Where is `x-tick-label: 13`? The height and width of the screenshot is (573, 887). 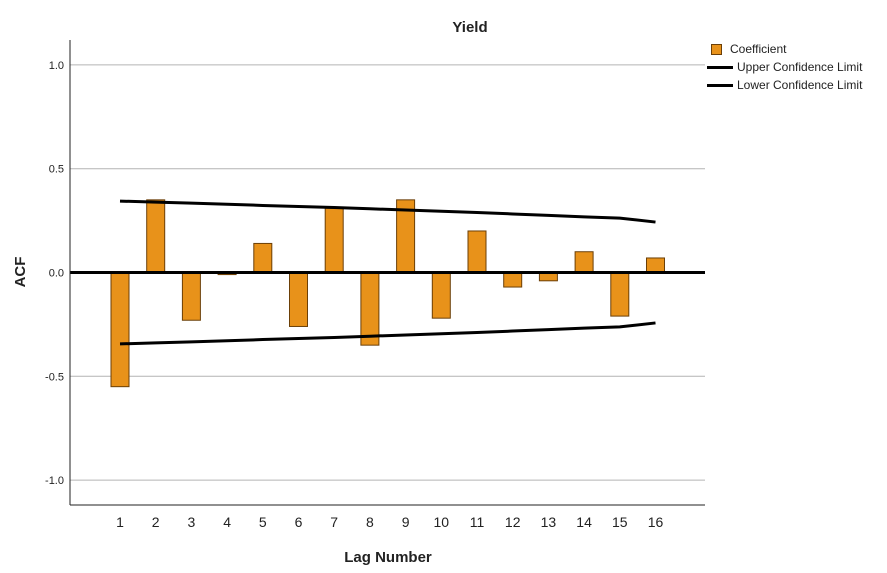 x-tick-label: 13 is located at coordinates (549, 522).